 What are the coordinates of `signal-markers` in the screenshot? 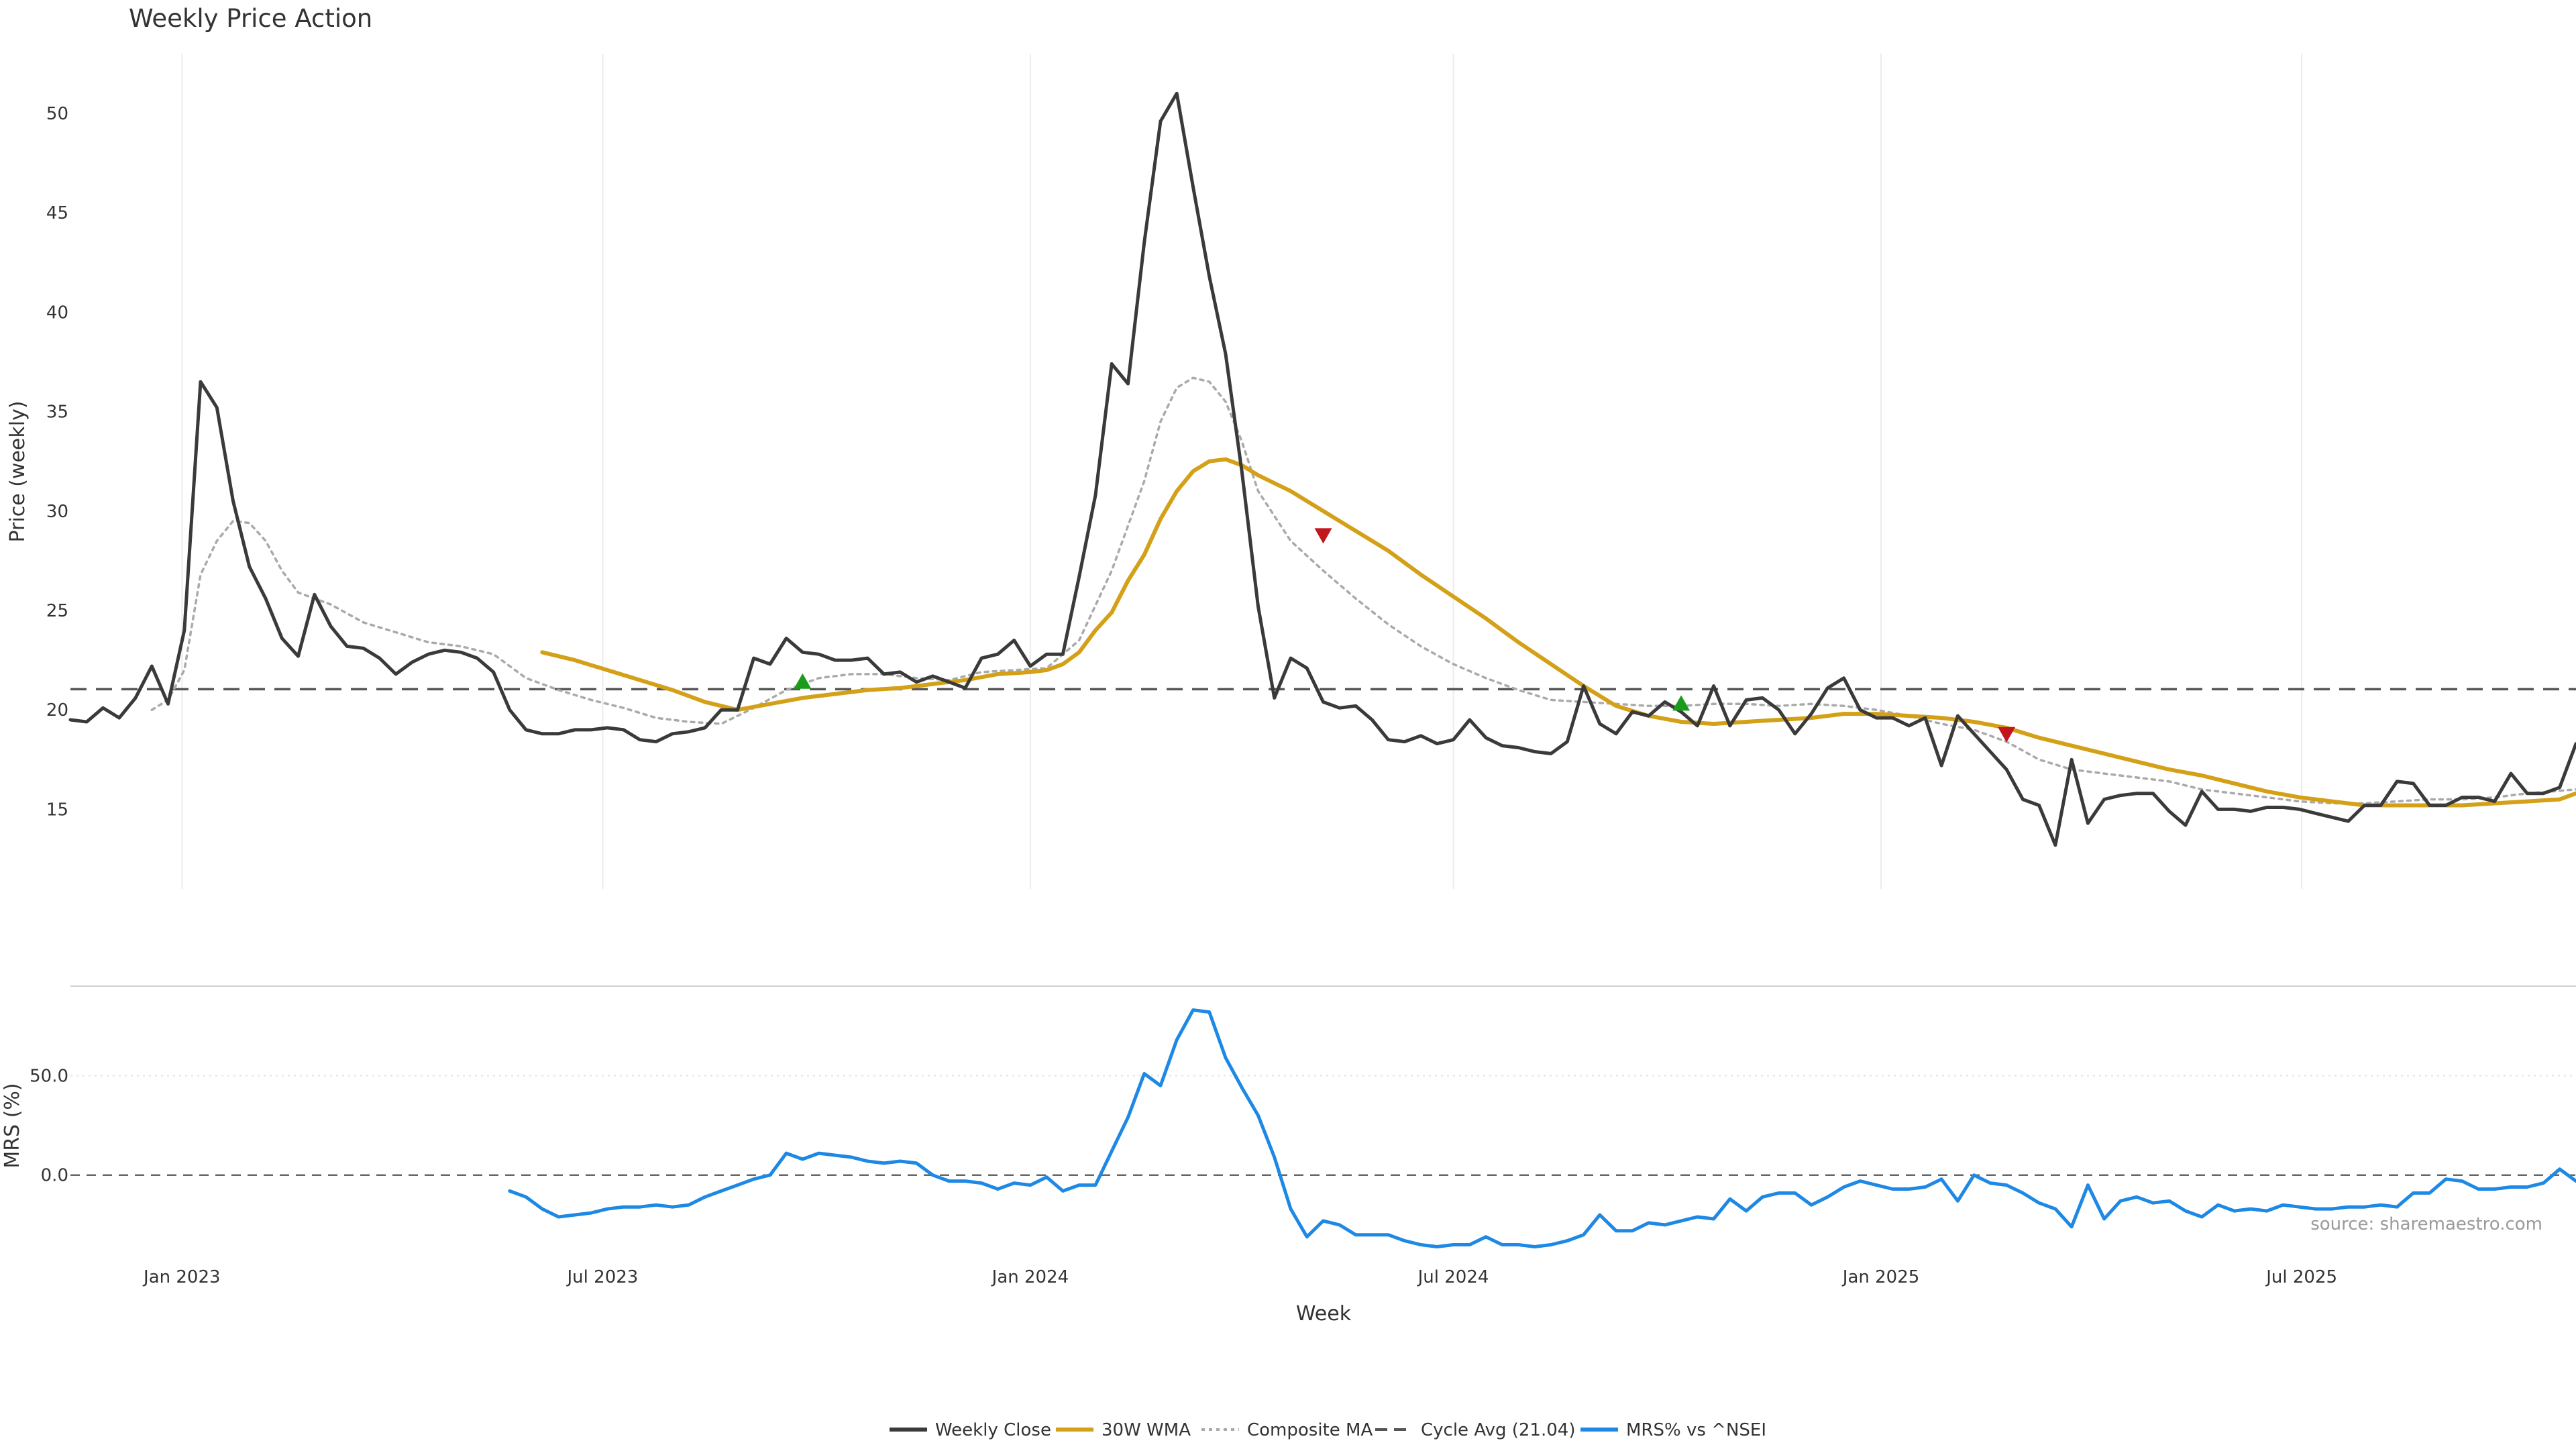 It's located at (1405, 635).